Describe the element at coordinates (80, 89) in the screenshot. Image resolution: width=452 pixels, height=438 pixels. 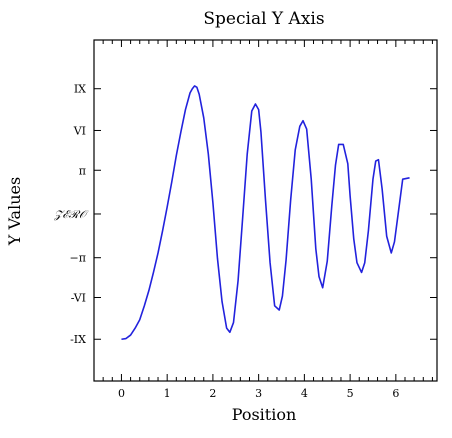
I see `y-tick-label: IX` at that location.